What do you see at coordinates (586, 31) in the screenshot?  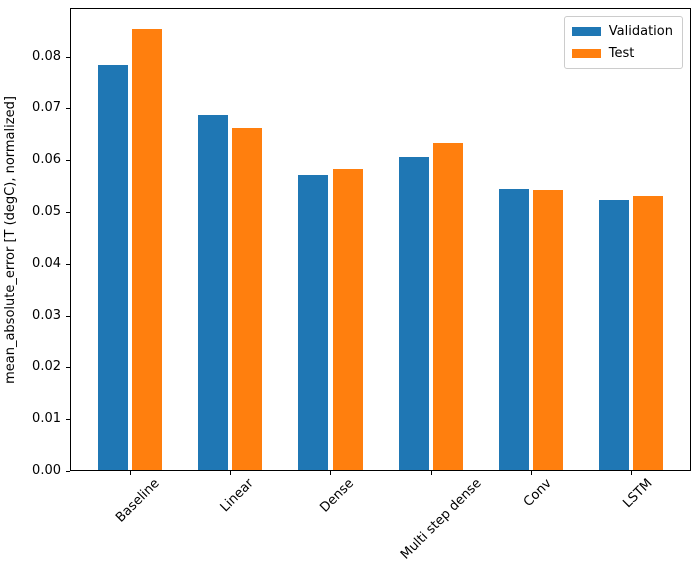 I see `legend-swatch-validation` at bounding box center [586, 31].